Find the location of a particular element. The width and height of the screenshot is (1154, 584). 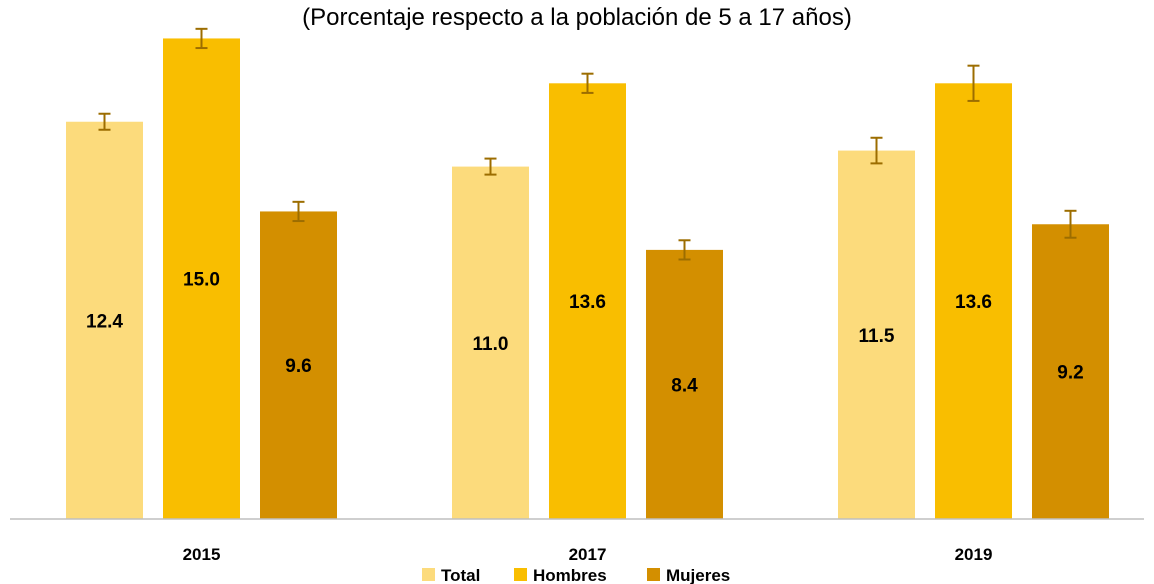

value-label-total-2017: 11.0 is located at coordinates (491, 344).